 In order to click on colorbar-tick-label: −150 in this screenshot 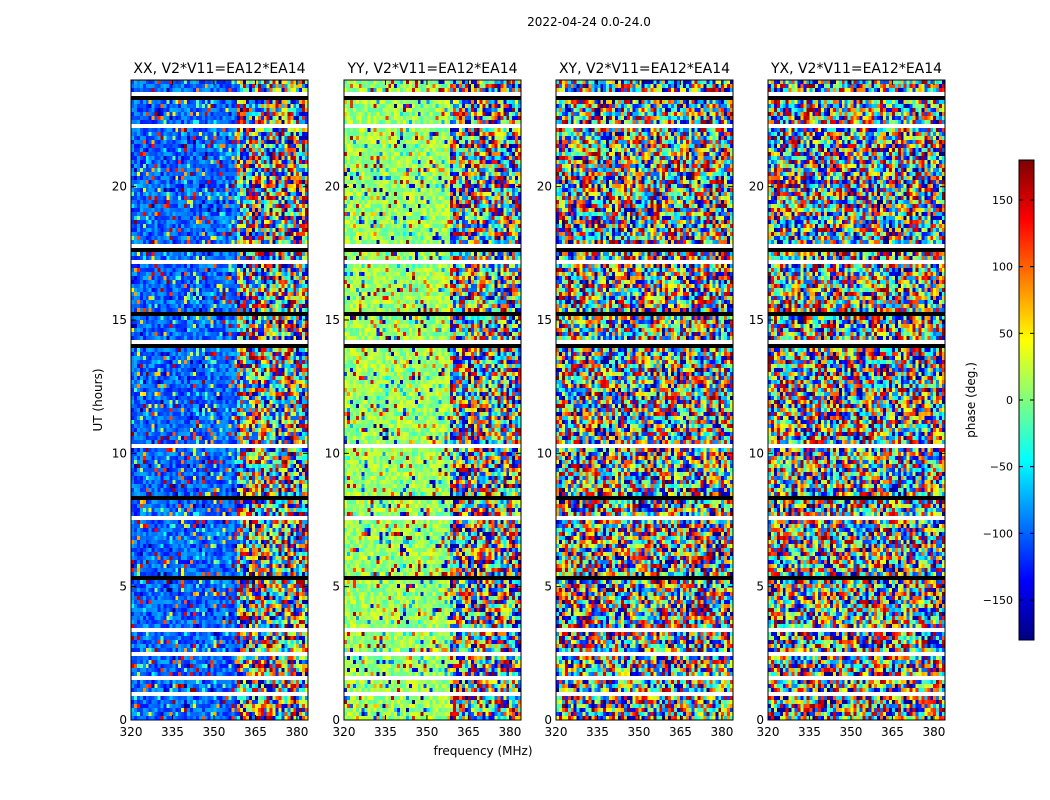, I will do `click(998, 600)`.